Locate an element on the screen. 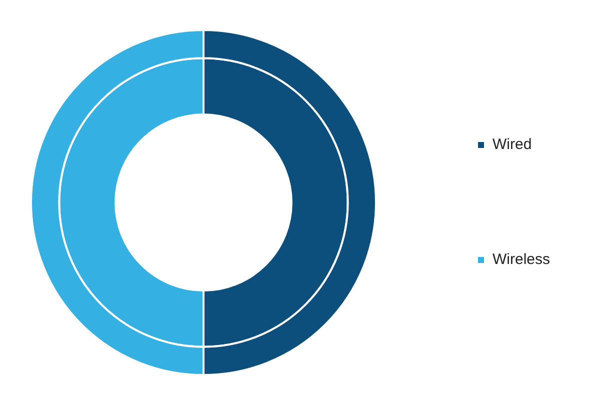 This screenshot has width=600, height=405. legend-label: Wireless is located at coordinates (521, 259).